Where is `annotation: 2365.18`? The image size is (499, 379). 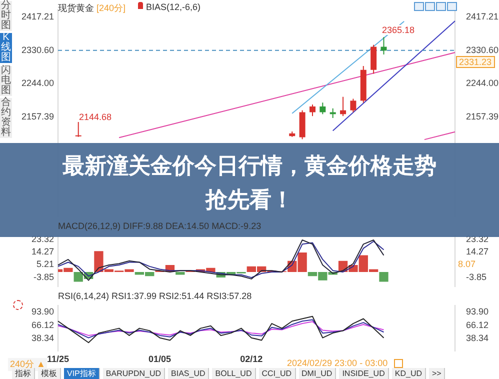 annotation: 2365.18 is located at coordinates (398, 30).